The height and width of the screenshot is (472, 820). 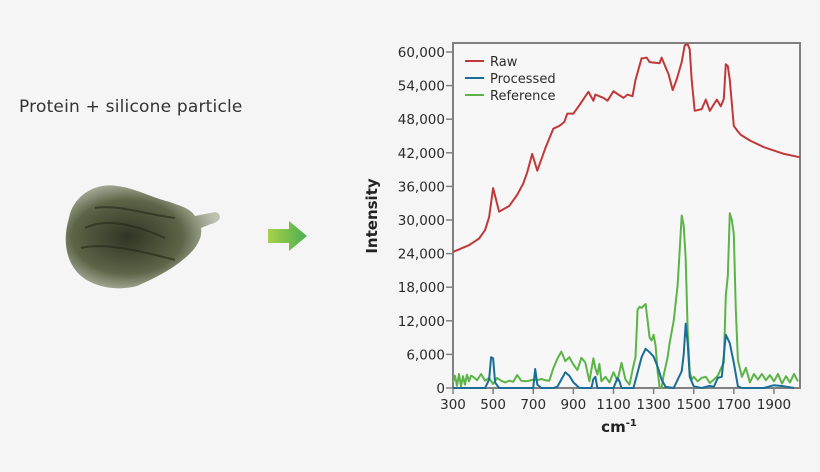 I want to click on legend: Raw Processed Reference, so click(x=510, y=79).